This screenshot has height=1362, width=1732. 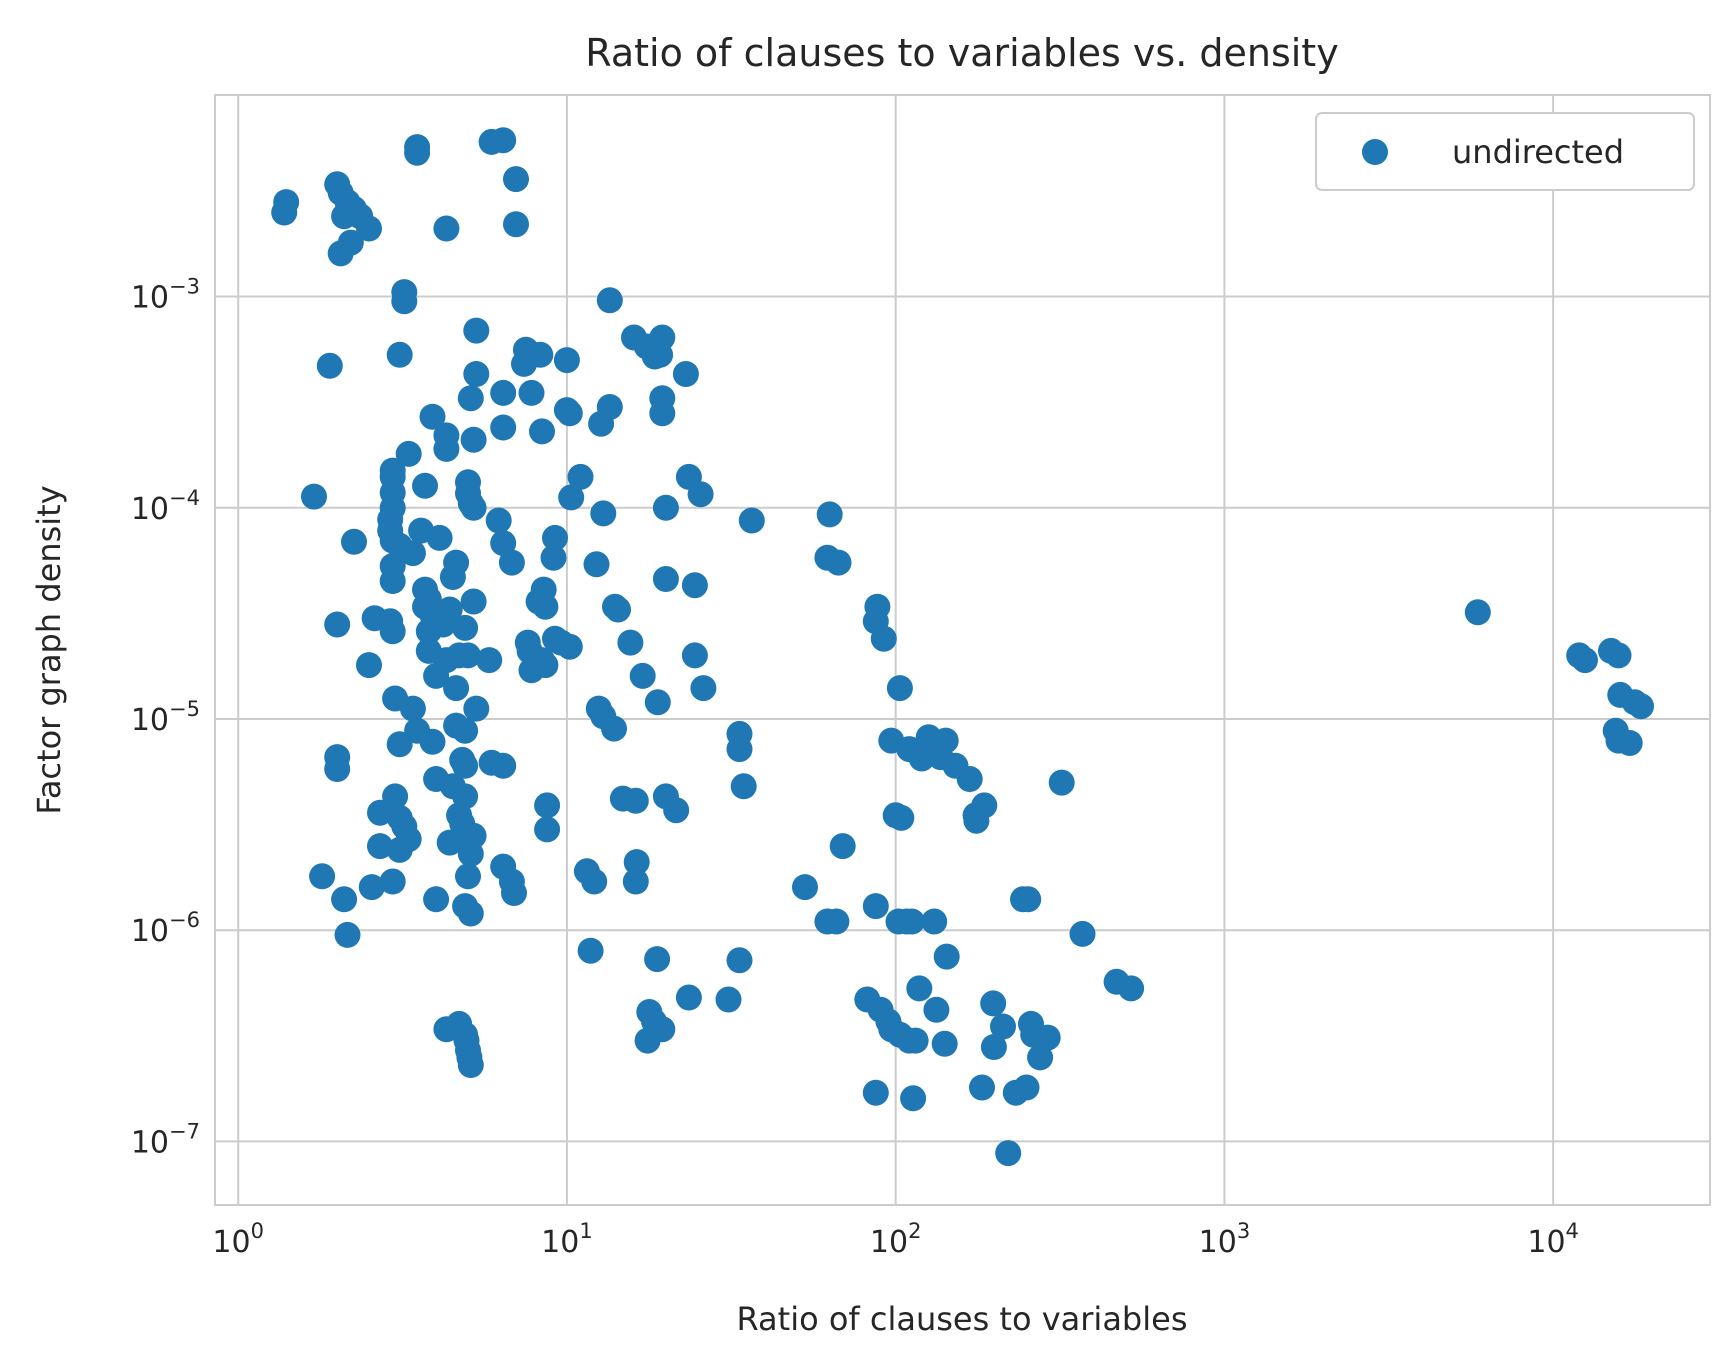 I want to click on x-axis-ticks: 10⁰ 10¹ 10² 10³ 10⁴, so click(x=895, y=1239).